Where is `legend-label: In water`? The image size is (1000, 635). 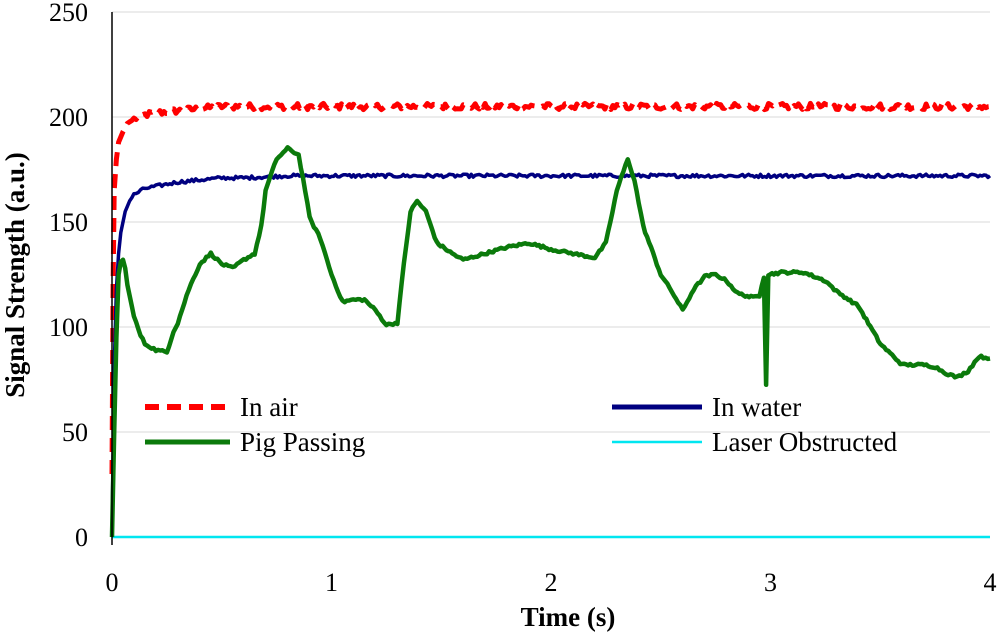
legend-label: In water is located at coordinates (756, 407).